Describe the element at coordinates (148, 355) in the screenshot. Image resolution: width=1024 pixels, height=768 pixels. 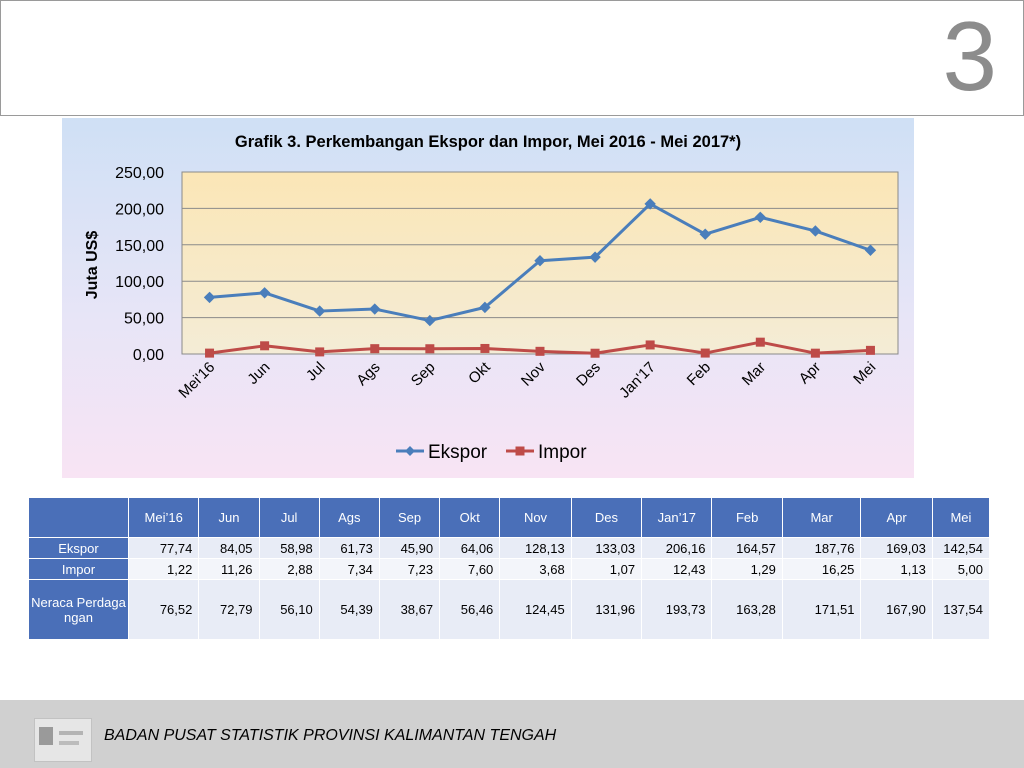
I see `y-tick-label: 0,00` at that location.